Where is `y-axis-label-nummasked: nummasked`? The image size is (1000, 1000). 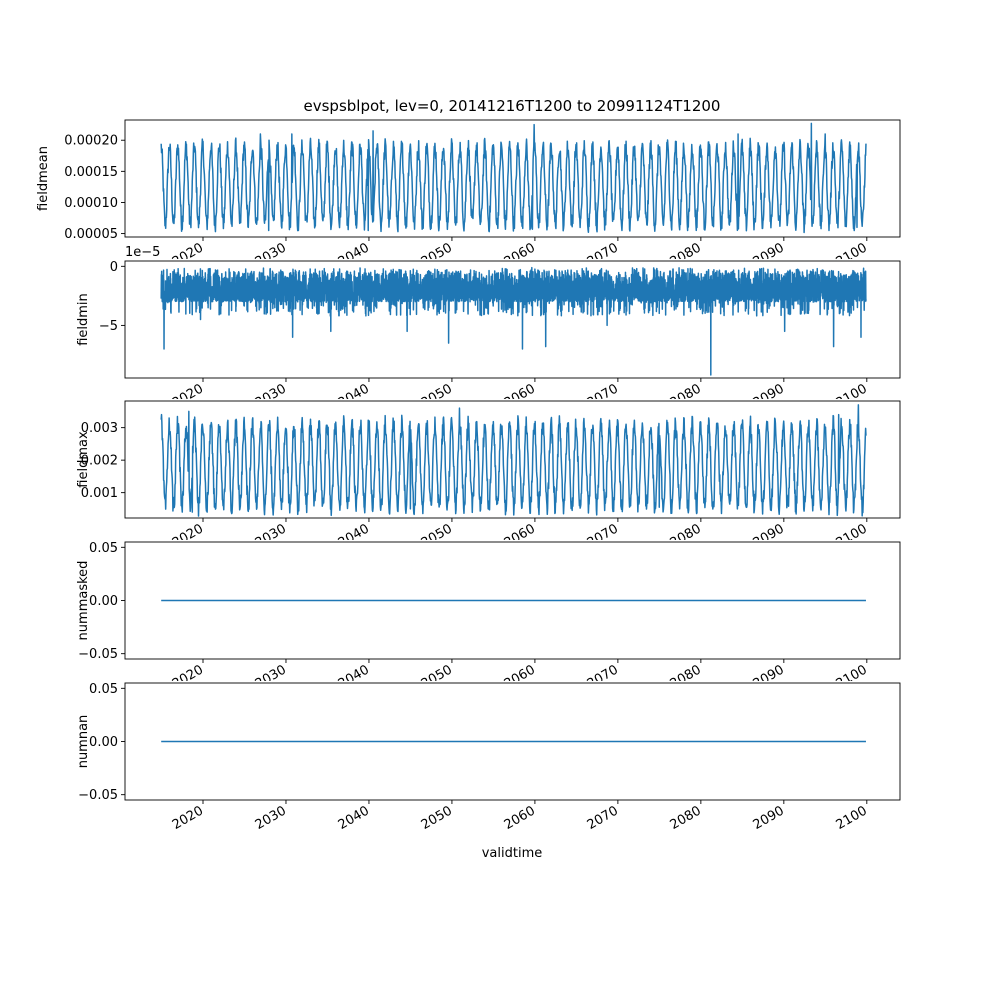
y-axis-label-nummasked: nummasked is located at coordinates (83, 601).